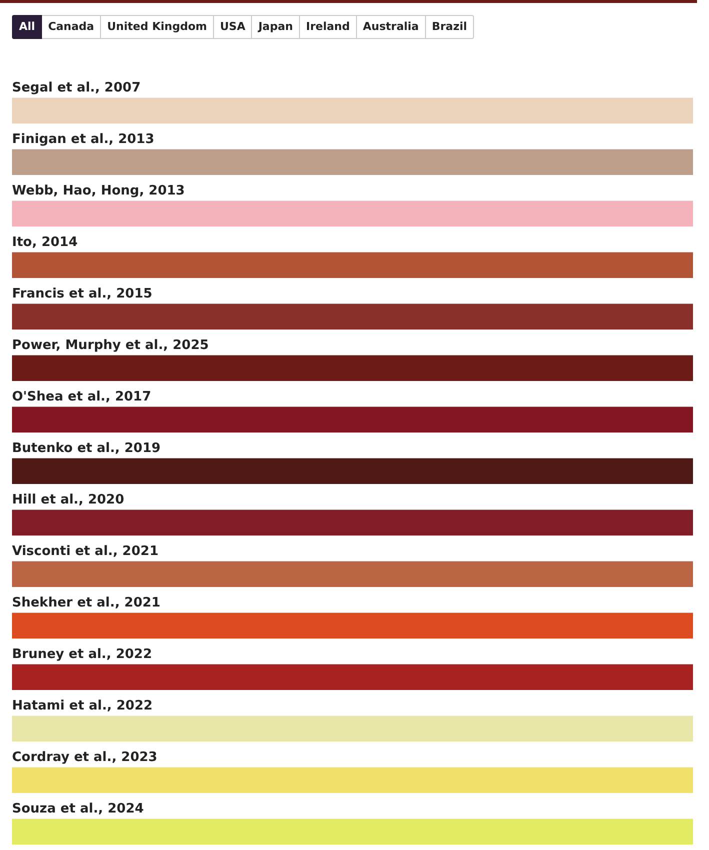  Describe the element at coordinates (83, 140) in the screenshot. I see `y-tick-label: Finigan et al., 2013` at that location.